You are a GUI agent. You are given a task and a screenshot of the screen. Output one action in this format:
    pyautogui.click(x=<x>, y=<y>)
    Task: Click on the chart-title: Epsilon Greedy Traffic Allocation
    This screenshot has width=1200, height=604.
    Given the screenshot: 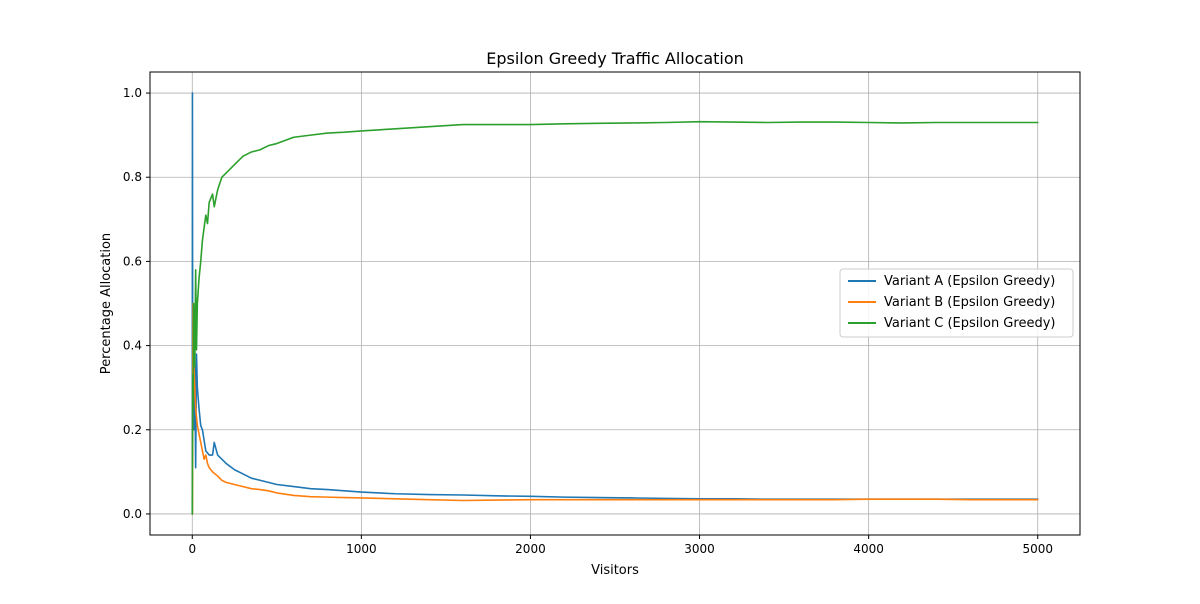 What is the action you would take?
    pyautogui.click(x=615, y=58)
    